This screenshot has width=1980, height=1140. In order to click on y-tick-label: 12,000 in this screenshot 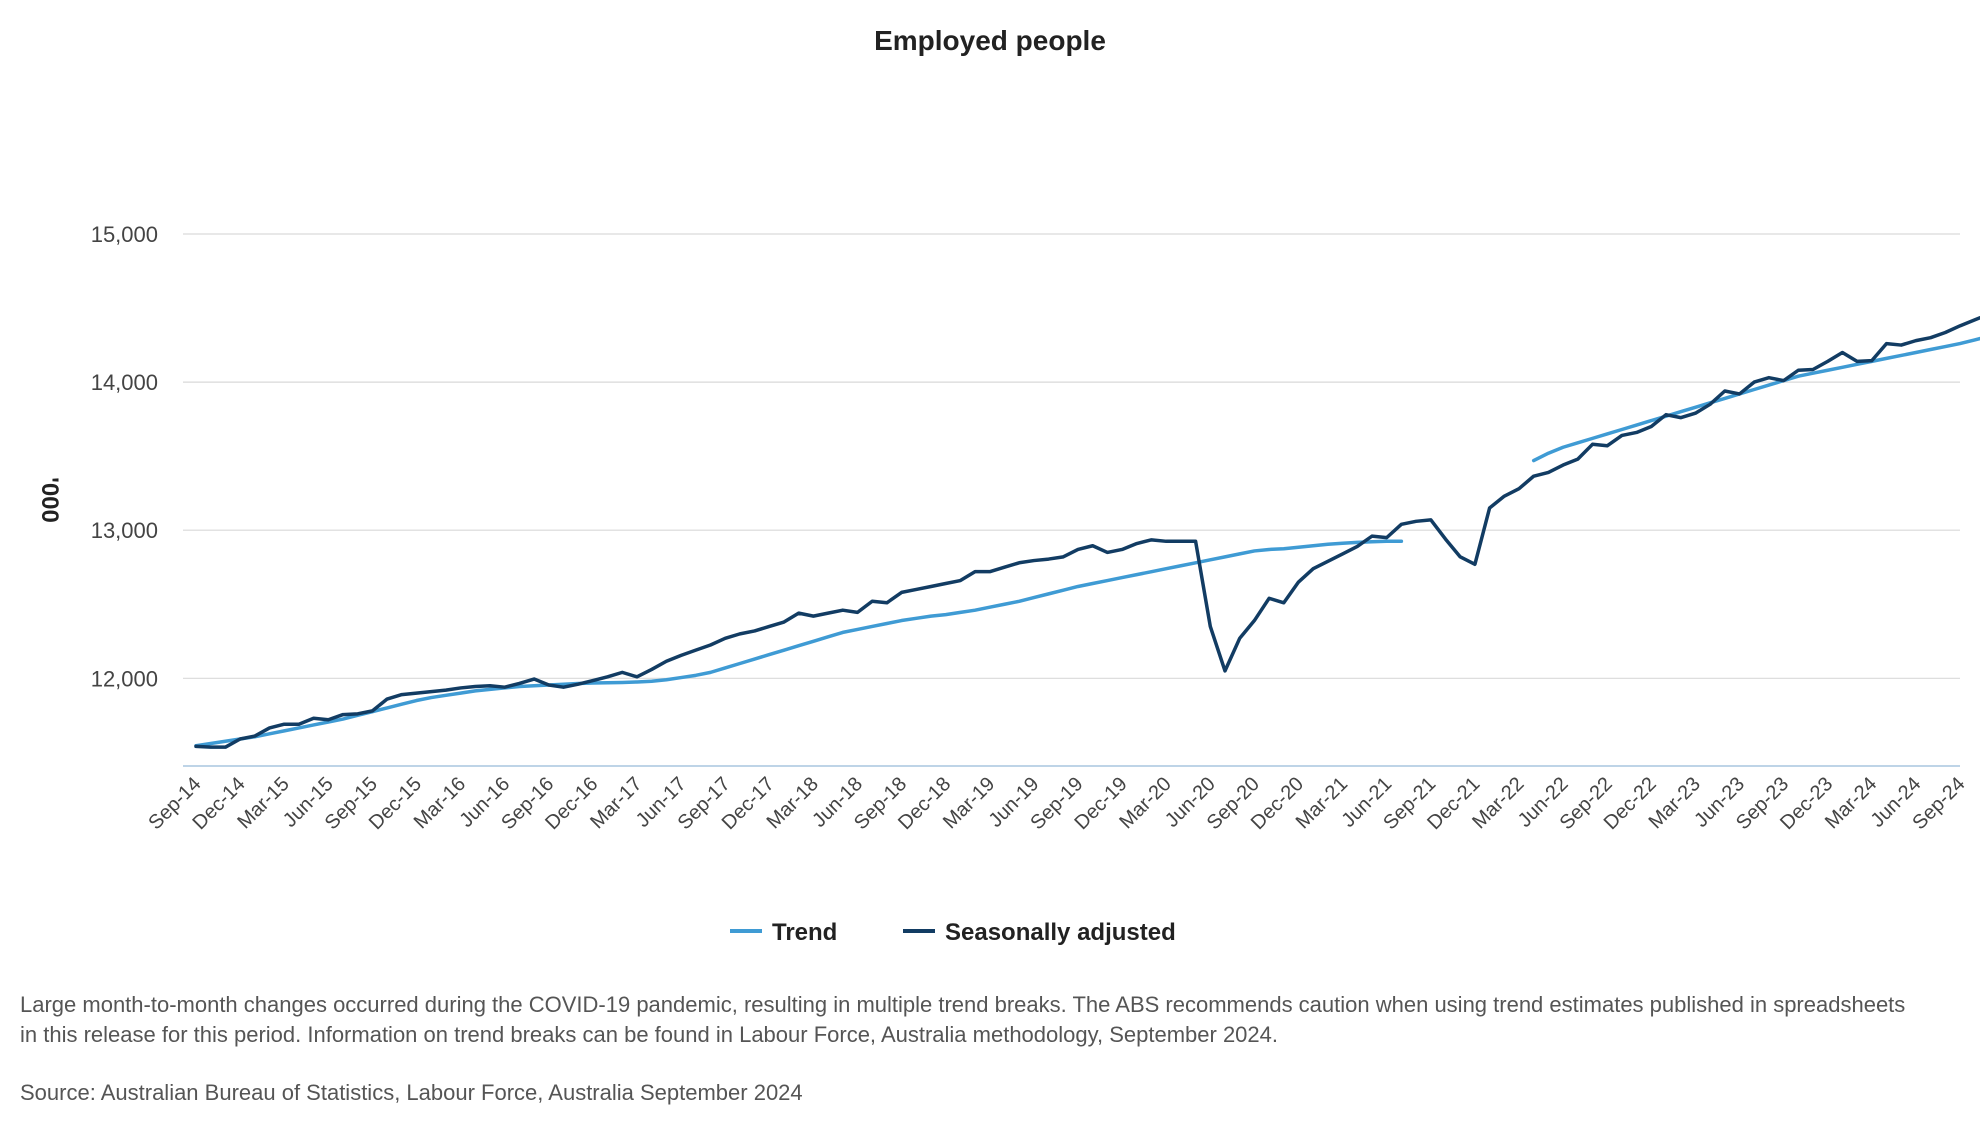, I will do `click(124, 678)`.